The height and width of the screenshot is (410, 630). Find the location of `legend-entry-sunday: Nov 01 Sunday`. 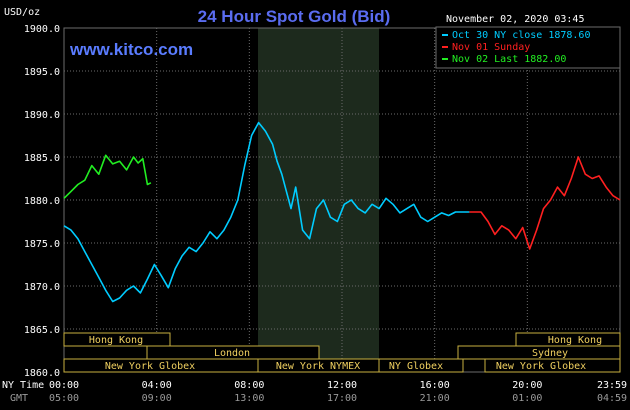

legend-entry-sunday: Nov 01 Sunday is located at coordinates (491, 47).